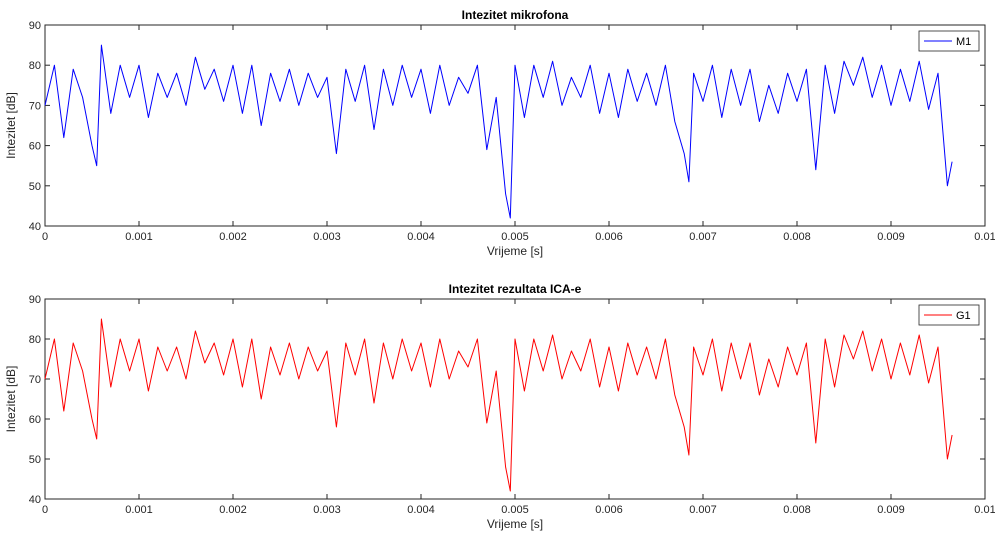 This screenshot has height=535, width=995. Describe the element at coordinates (515, 15) in the screenshot. I see `chart-title: Intezitet mikrofona` at that location.